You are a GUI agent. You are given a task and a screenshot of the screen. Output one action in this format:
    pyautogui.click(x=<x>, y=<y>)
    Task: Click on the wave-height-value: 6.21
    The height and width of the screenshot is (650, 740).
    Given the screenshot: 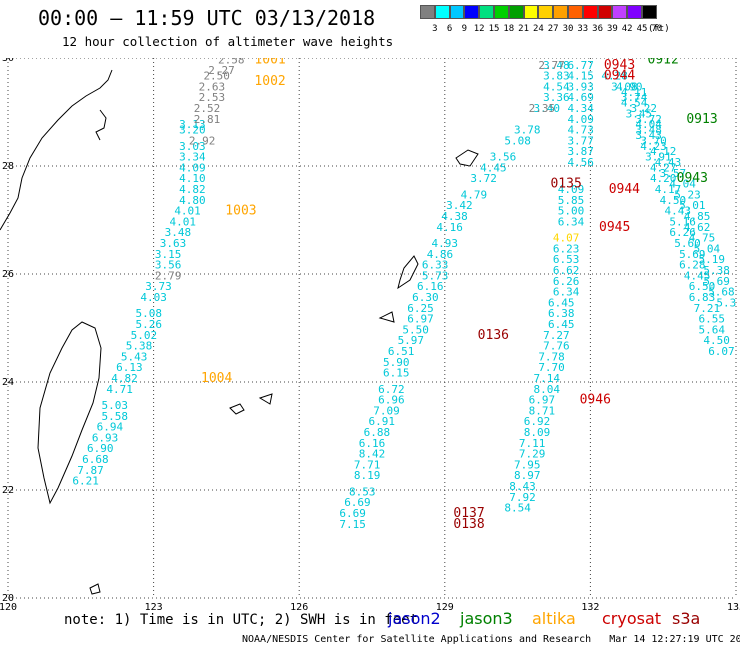 What is the action you would take?
    pyautogui.click(x=85, y=481)
    